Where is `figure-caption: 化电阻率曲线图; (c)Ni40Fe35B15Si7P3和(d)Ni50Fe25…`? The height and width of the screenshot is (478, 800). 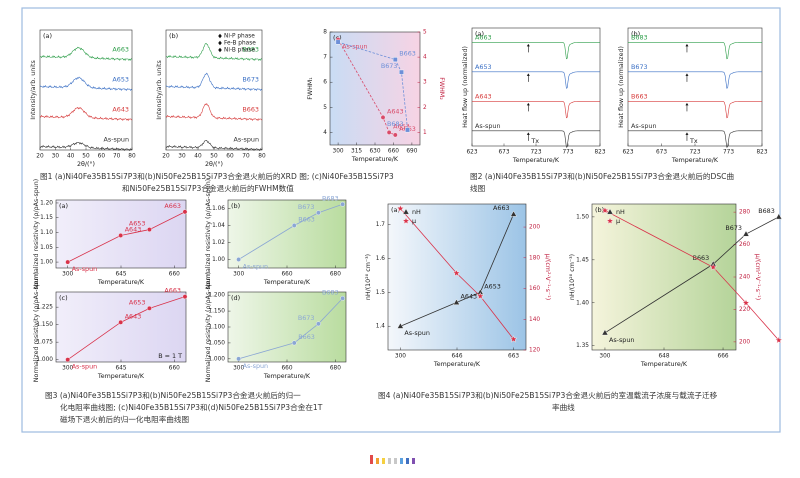 figure-caption: 化电阻率曲线图; (c)Ni40Fe35B15Si7P3和(d)Ni50Fe25… is located at coordinates (191, 407).